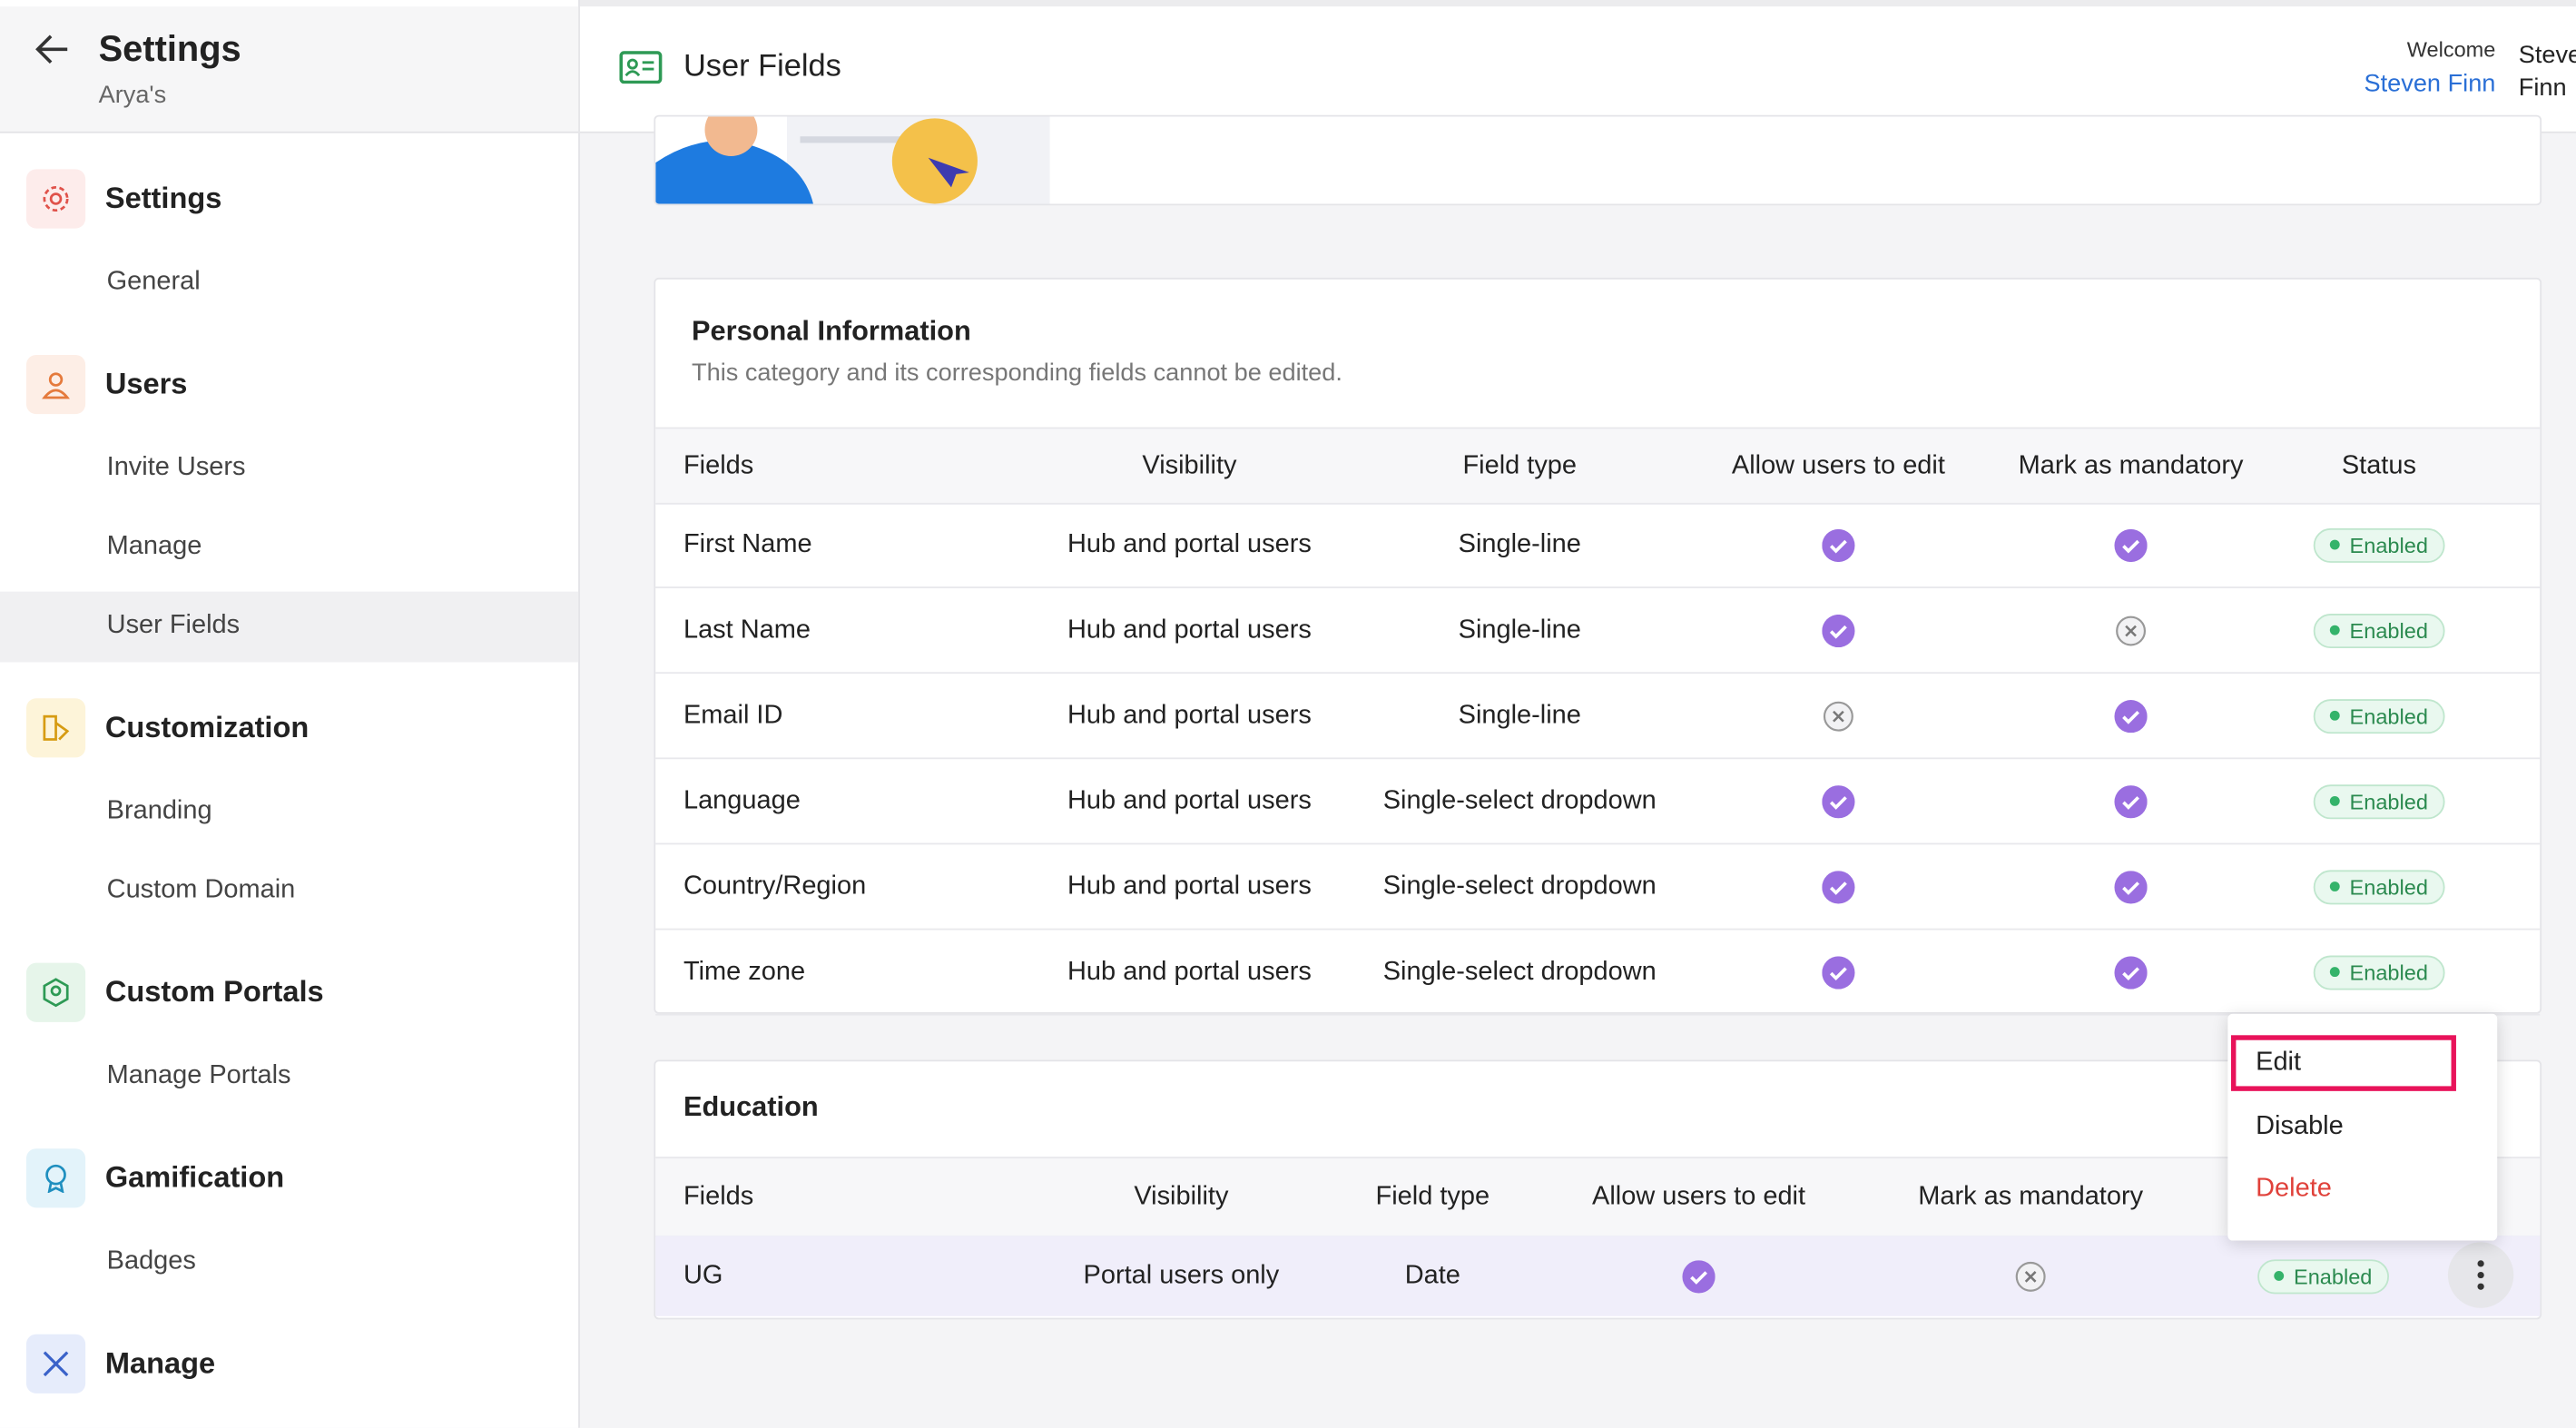 The width and height of the screenshot is (2576, 1428). I want to click on table-cell: Time zone, so click(744, 971).